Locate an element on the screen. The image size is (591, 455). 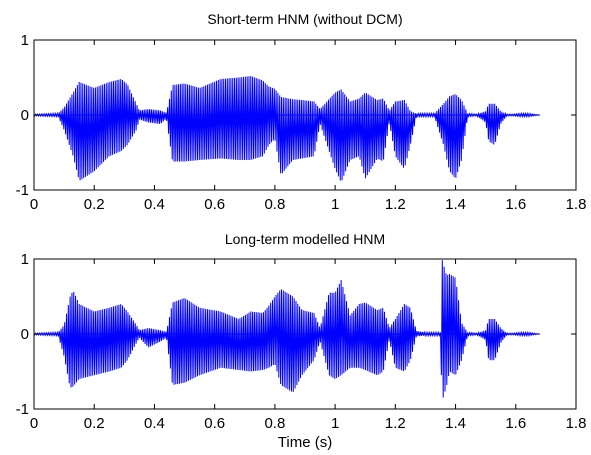
panel-title: Long-term modelled HNM is located at coordinates (305, 239).